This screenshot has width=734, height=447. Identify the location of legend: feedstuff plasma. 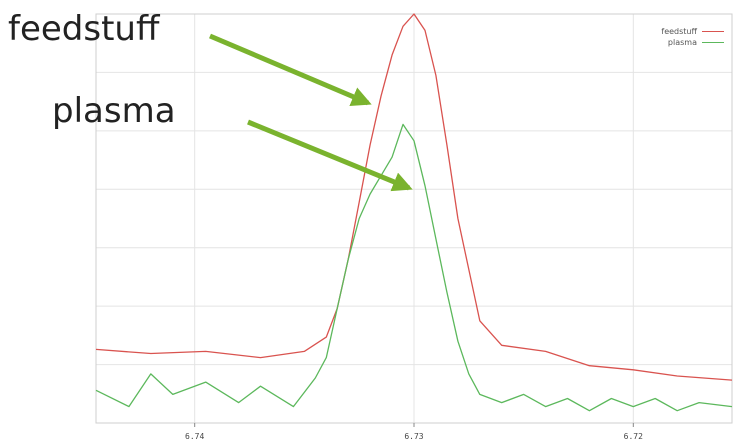
(692, 37).